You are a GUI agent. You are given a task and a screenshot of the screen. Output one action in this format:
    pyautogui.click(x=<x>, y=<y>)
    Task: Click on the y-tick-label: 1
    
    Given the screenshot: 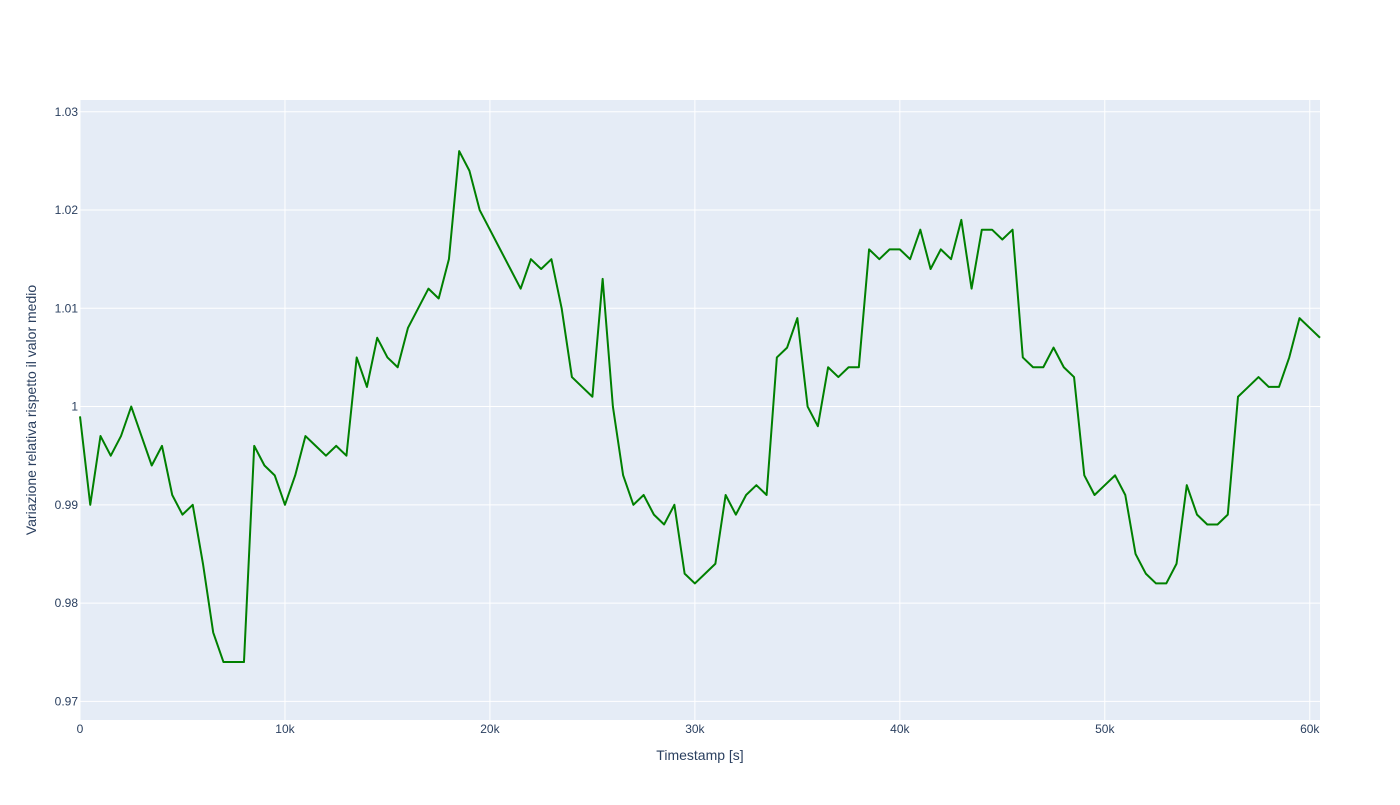 What is the action you would take?
    pyautogui.click(x=74, y=407)
    